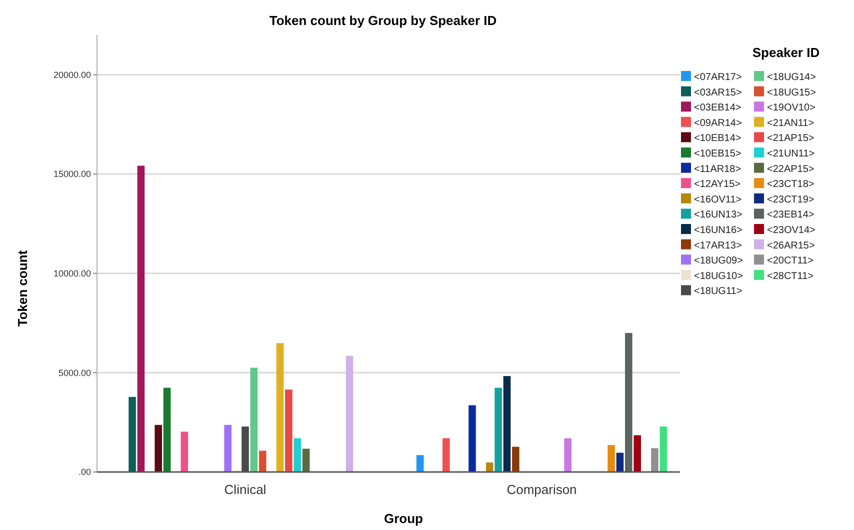  What do you see at coordinates (717, 184) in the screenshot?
I see `legend-label: <12AY15>` at bounding box center [717, 184].